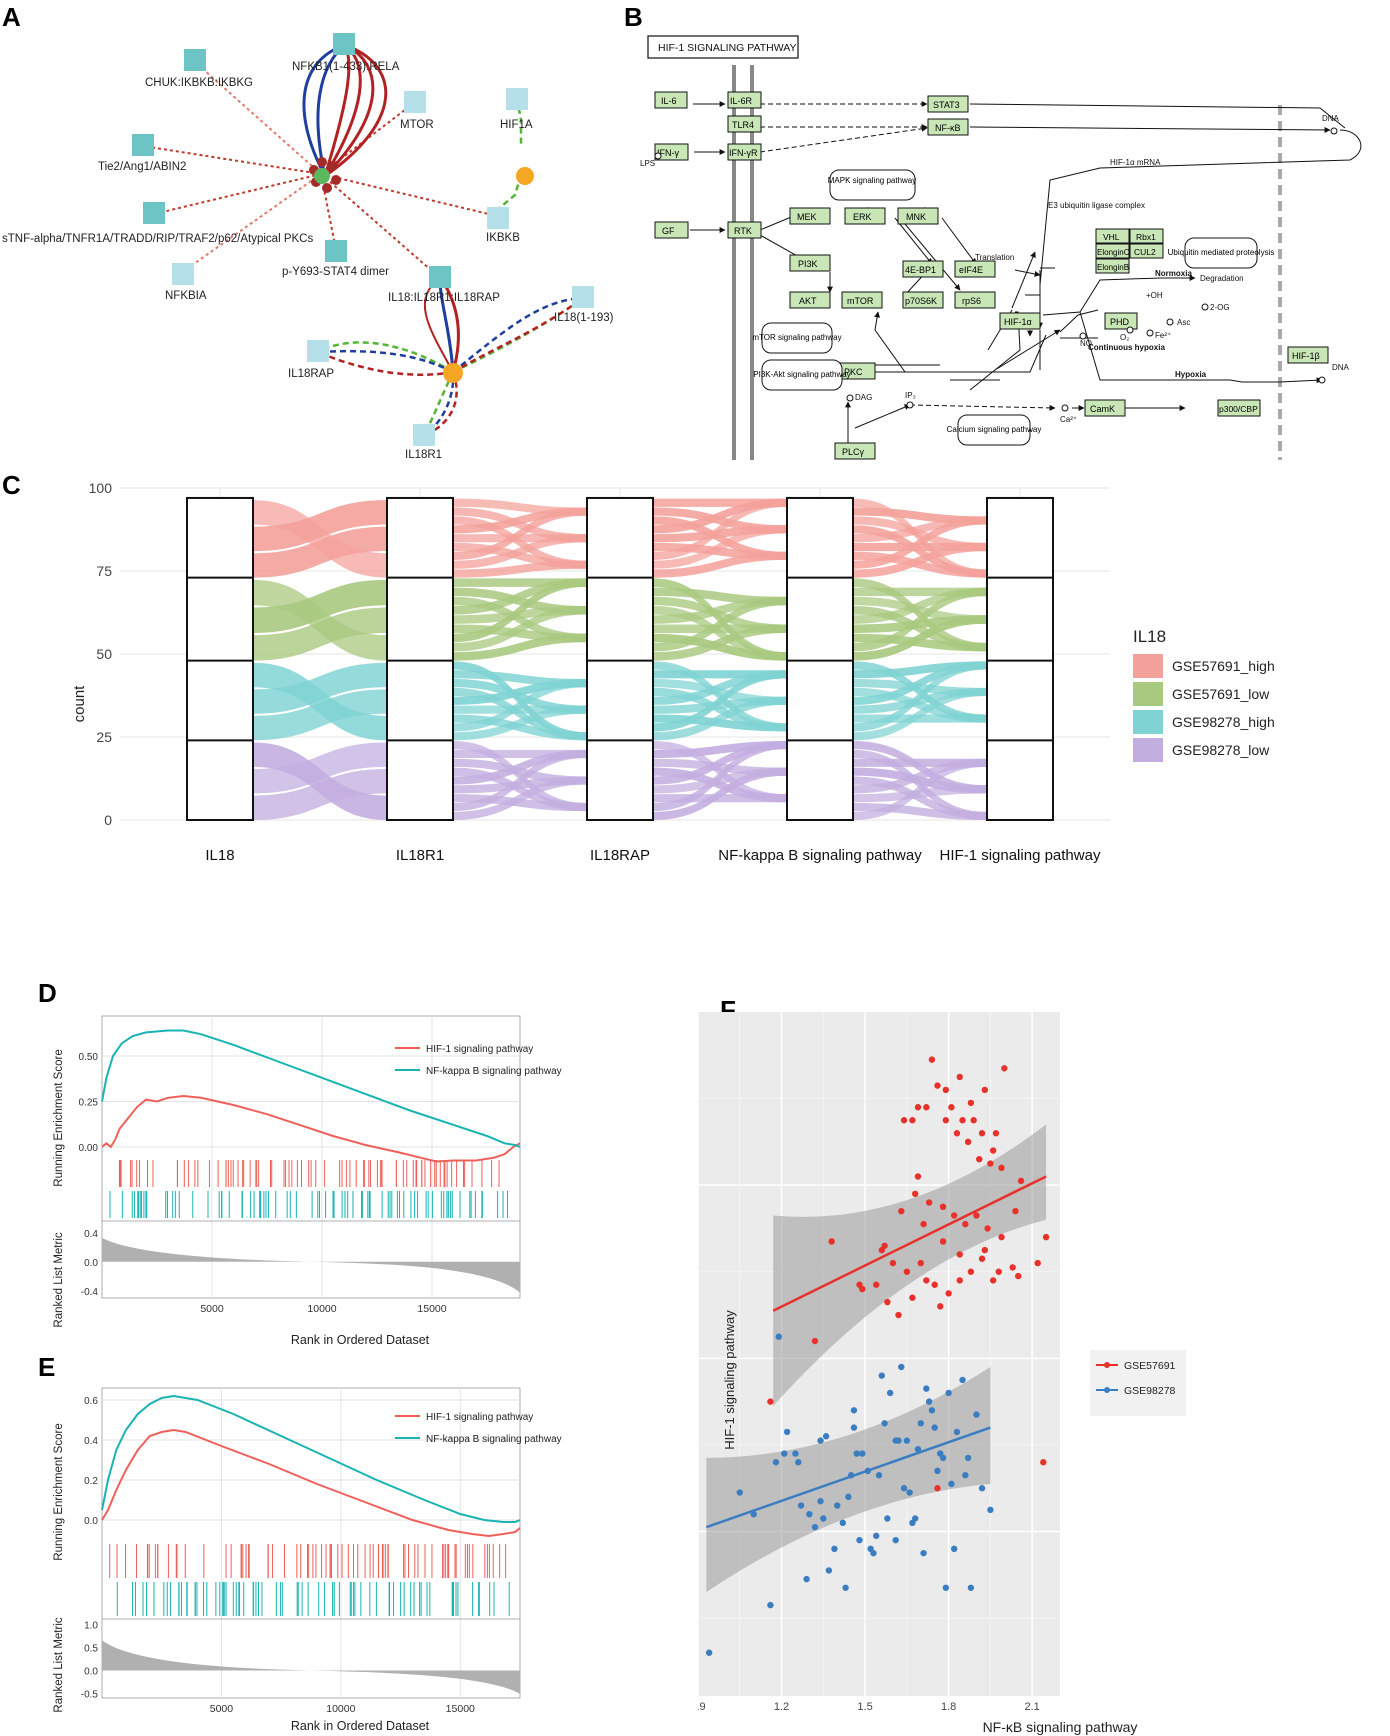 This screenshot has height=1736, width=1390. Describe the element at coordinates (91, 1401) in the screenshot. I see `y-tick-label: 0.6` at that location.